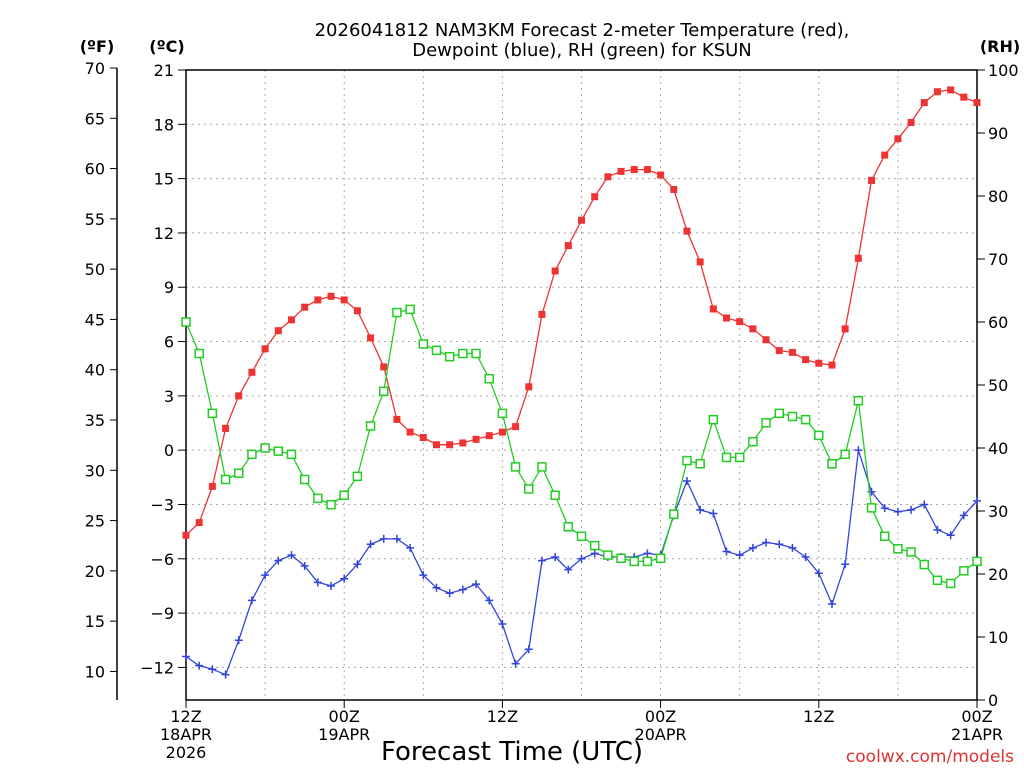 This screenshot has height=768, width=1024. Describe the element at coordinates (977, 734) in the screenshot. I see `x-tick-label: 21APR` at that location.